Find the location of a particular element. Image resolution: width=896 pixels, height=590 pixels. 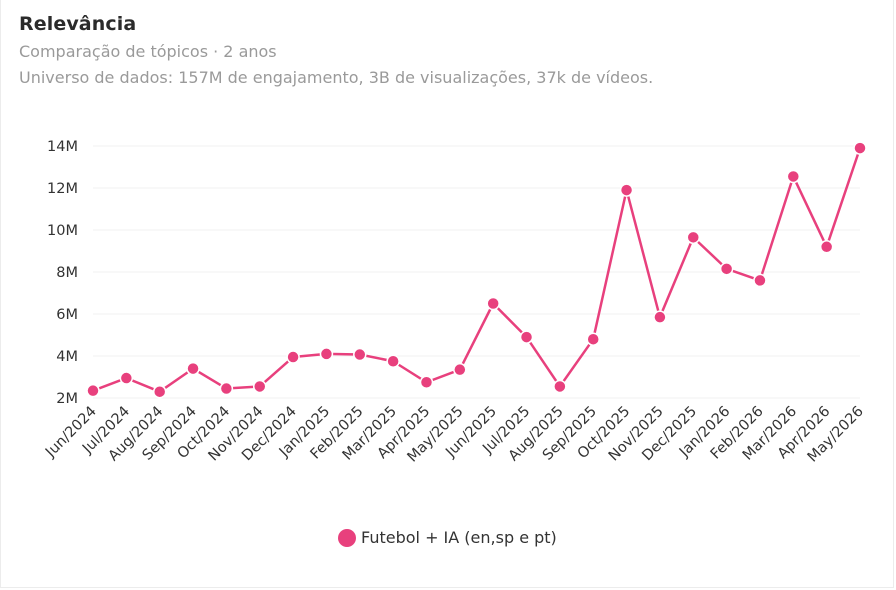

y-tick-label: 12M is located at coordinates (62, 189).